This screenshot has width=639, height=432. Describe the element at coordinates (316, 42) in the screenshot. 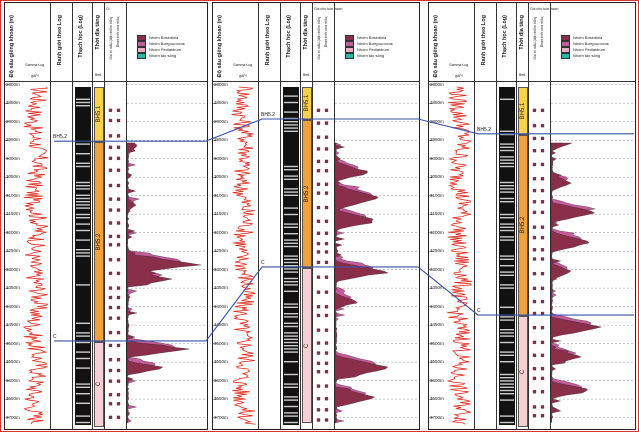

I see `panel-header` at that location.